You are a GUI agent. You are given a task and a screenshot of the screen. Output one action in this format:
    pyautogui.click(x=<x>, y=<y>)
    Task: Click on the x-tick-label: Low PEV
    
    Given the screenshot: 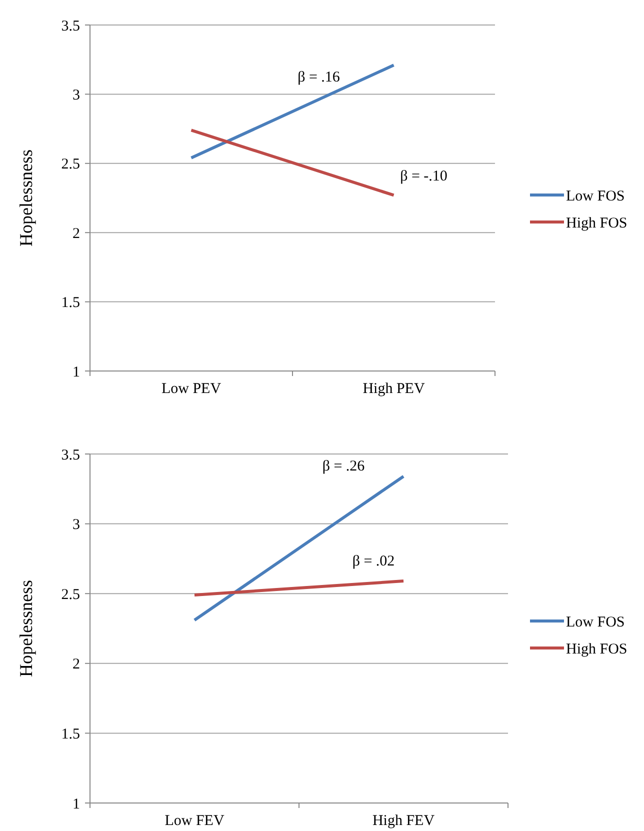 What is the action you would take?
    pyautogui.click(x=191, y=389)
    